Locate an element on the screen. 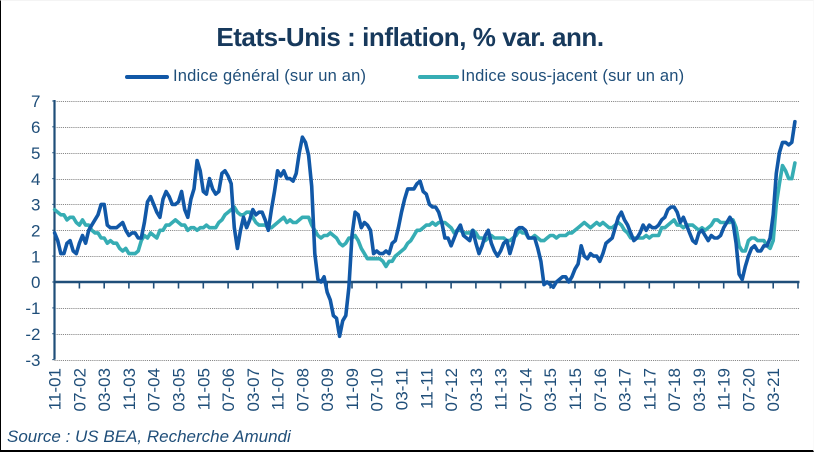 The width and height of the screenshot is (814, 452). svg-text: 07-14 is located at coordinates (525, 389).